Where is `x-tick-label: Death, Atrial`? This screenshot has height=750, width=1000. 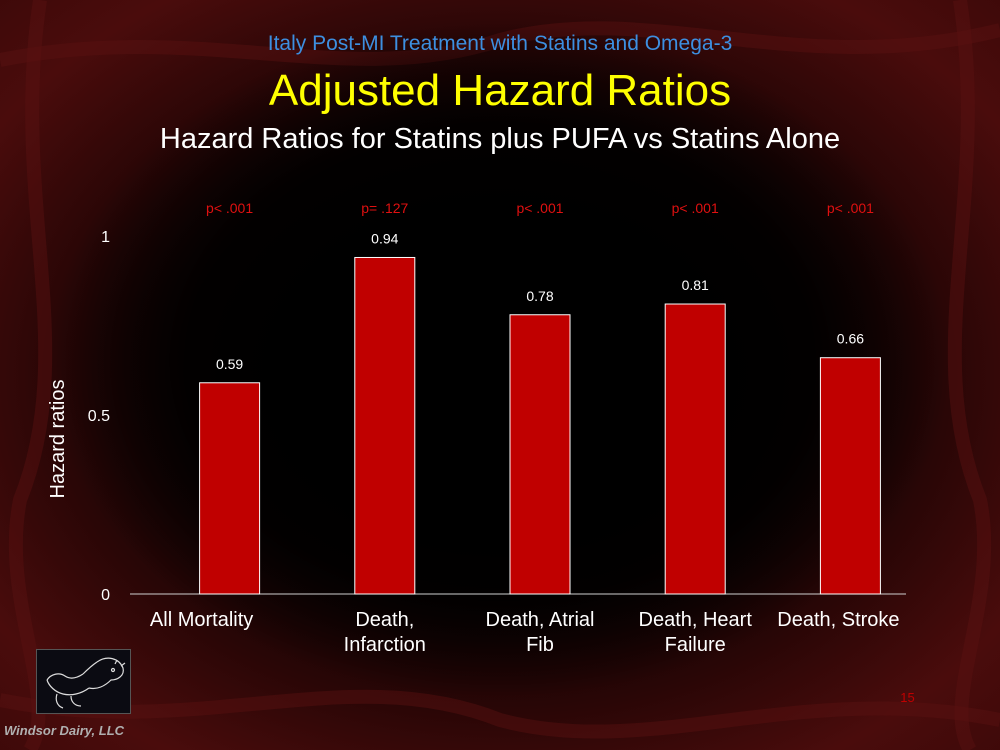 x-tick-label: Death, Atrial is located at coordinates (540, 620).